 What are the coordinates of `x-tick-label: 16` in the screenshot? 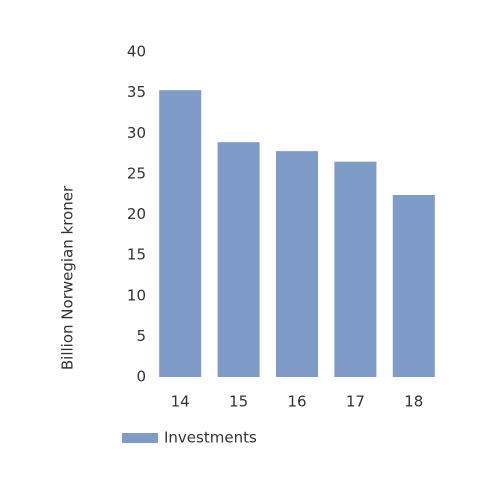 It's located at (296, 402).